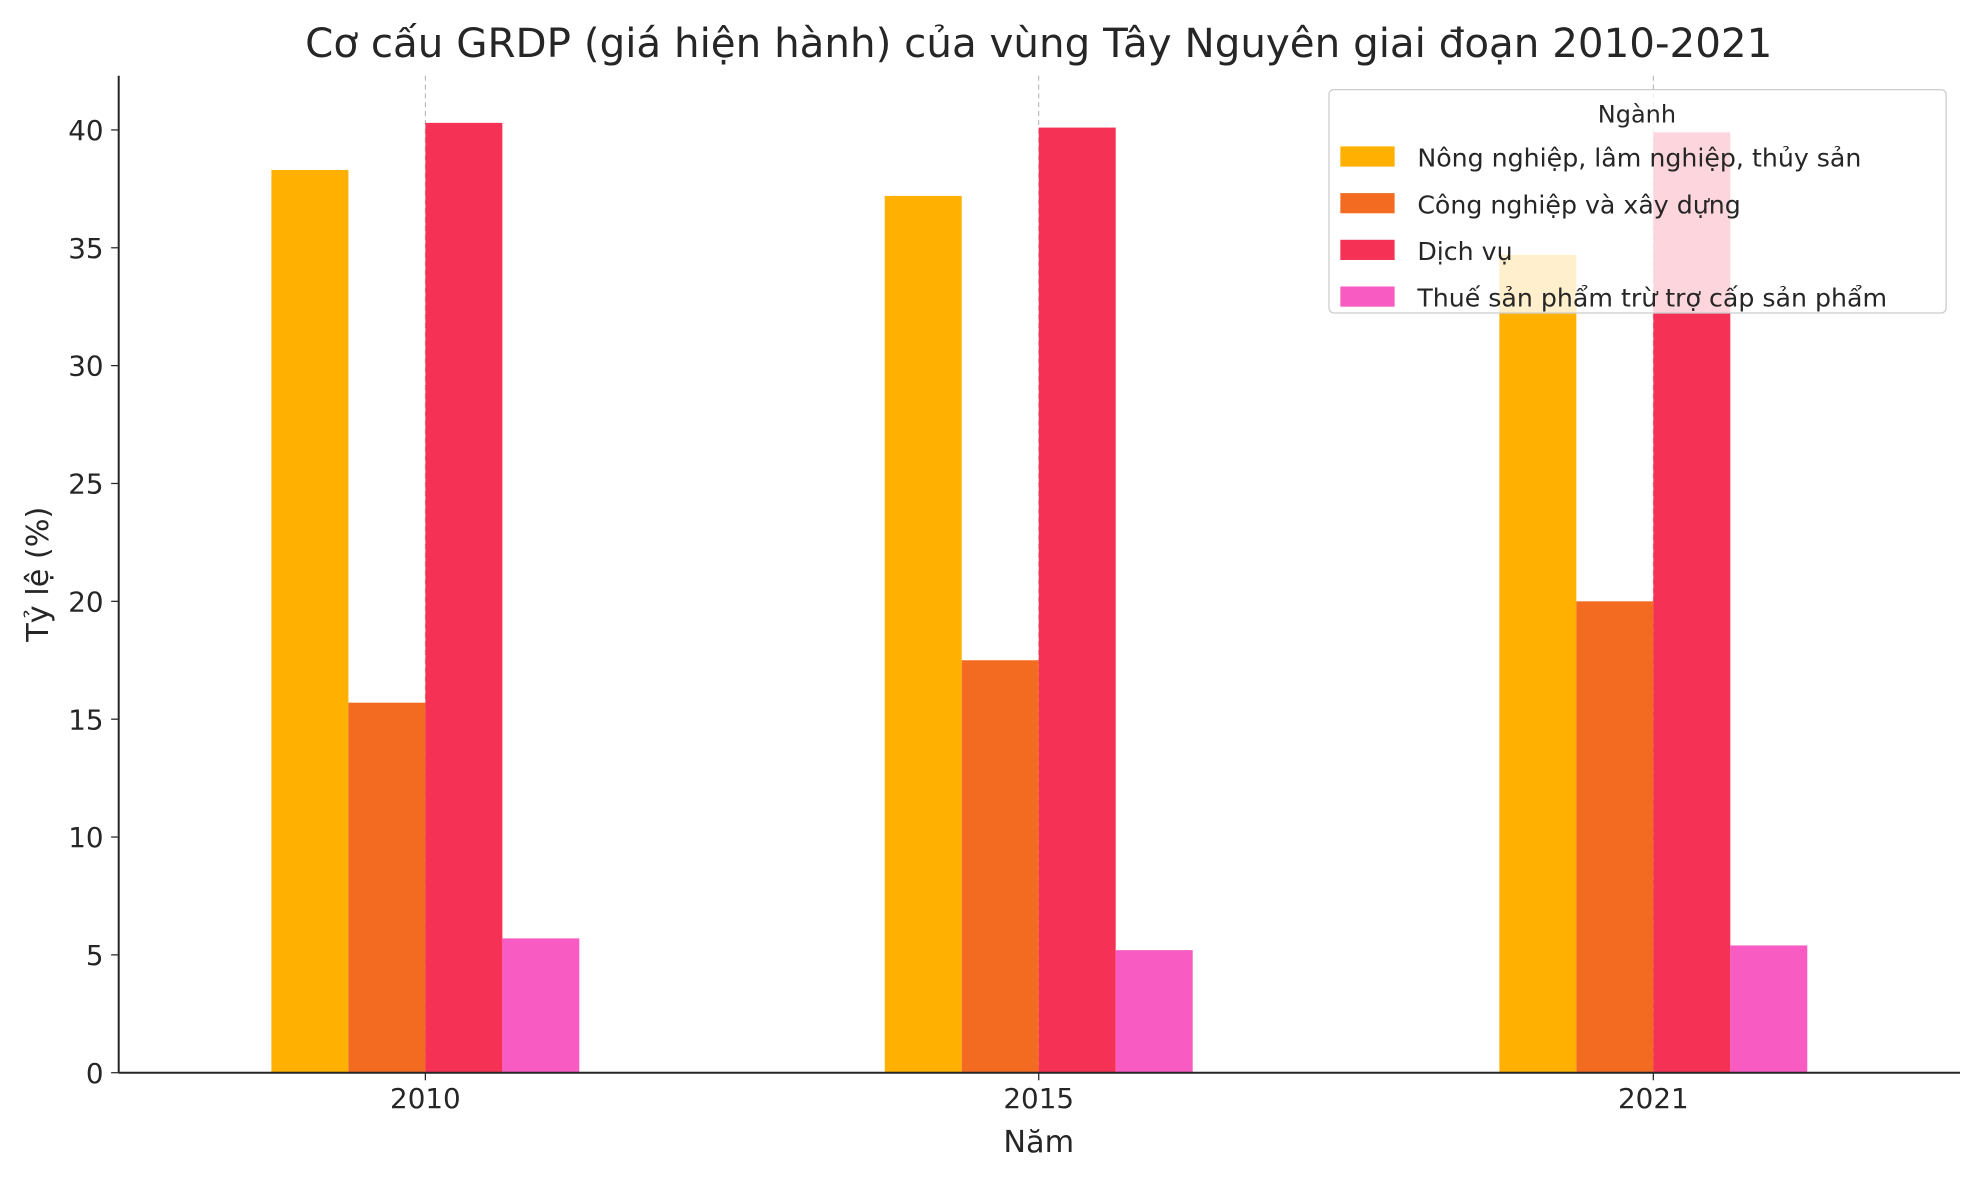 Image resolution: width=1979 pixels, height=1180 pixels. Describe the element at coordinates (95, 955) in the screenshot. I see `y-tick-label: 5` at that location.